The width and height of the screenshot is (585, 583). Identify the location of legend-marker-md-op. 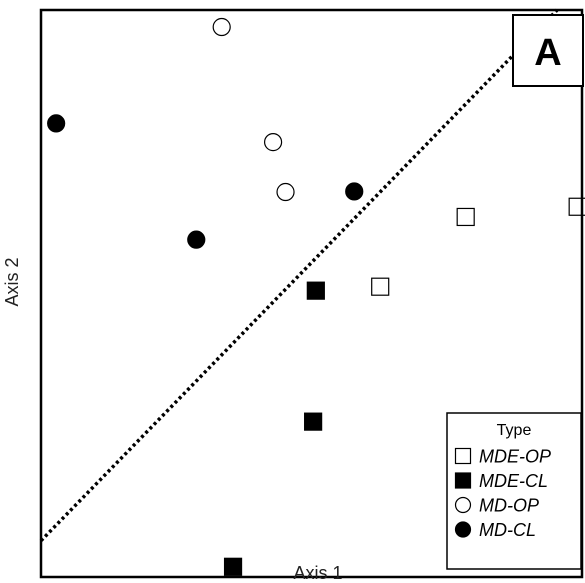
(463, 505).